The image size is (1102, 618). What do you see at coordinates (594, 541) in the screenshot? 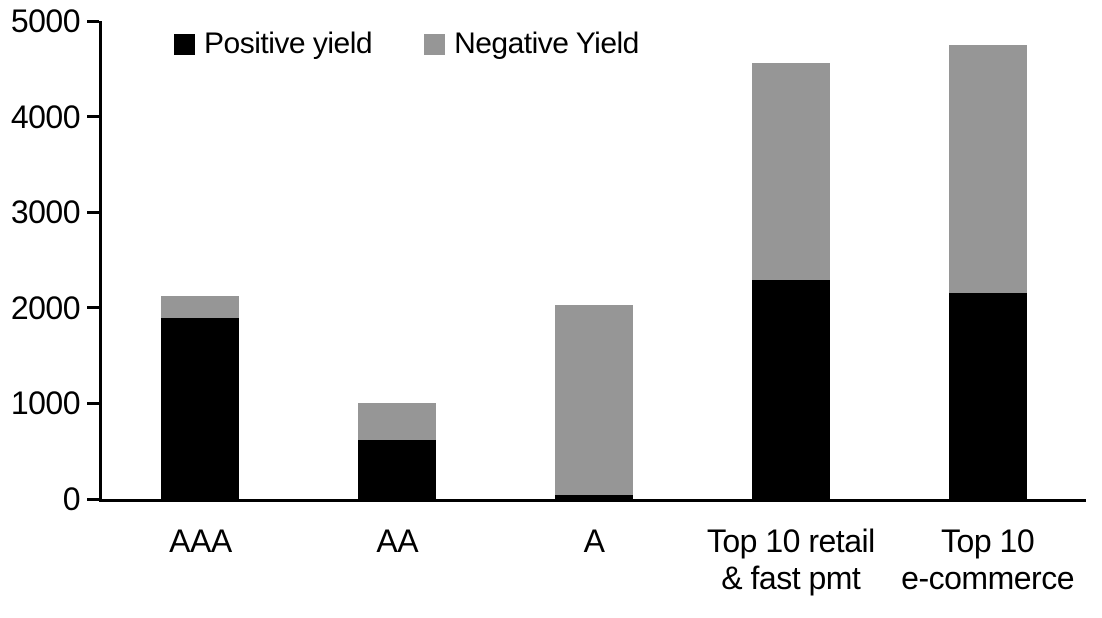
I see `x-axis-label-a: A` at bounding box center [594, 541].